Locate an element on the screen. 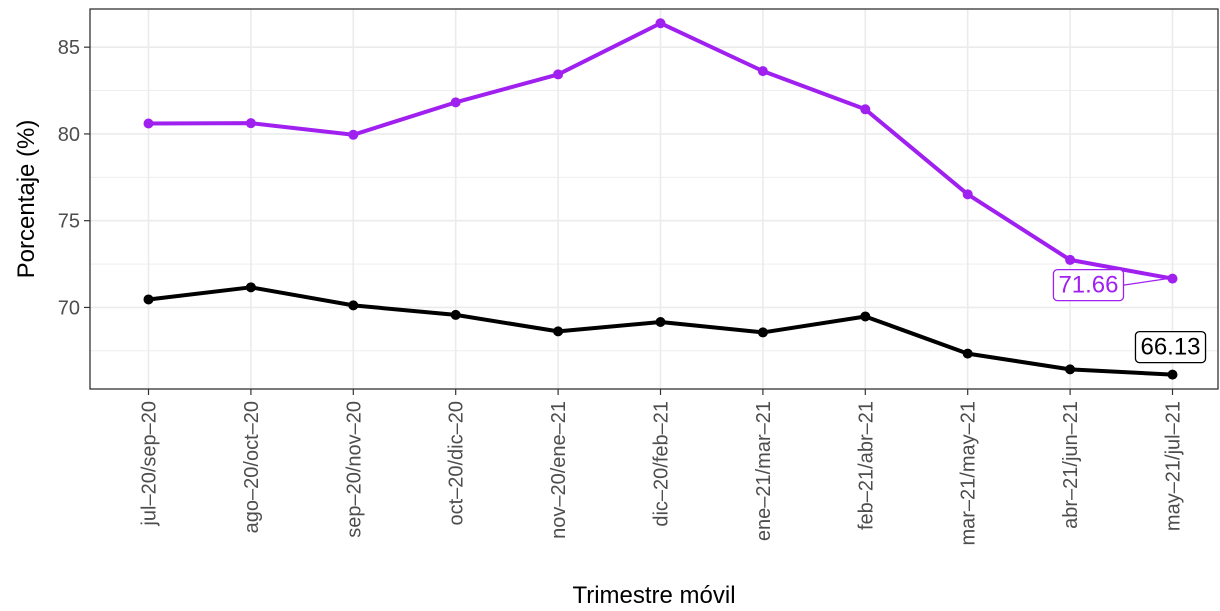 The width and height of the screenshot is (1220, 611). x-tick-label: ago–20/oct–20 is located at coordinates (252, 467).